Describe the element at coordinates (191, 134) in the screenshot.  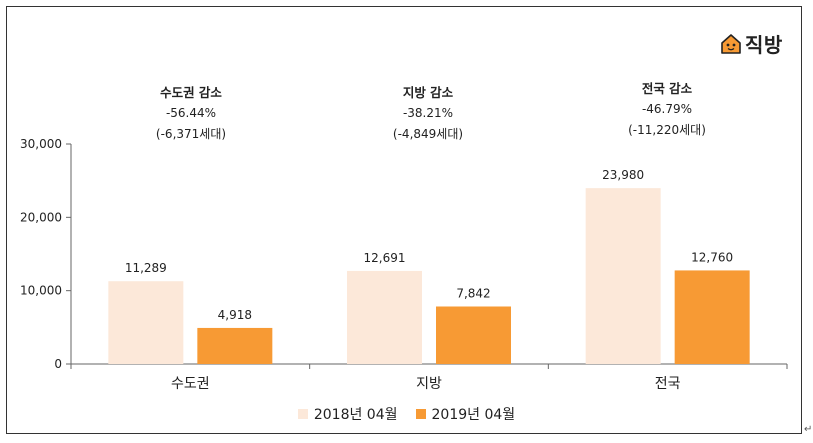
I see `annotation-difference: (-6,371세대)` at that location.